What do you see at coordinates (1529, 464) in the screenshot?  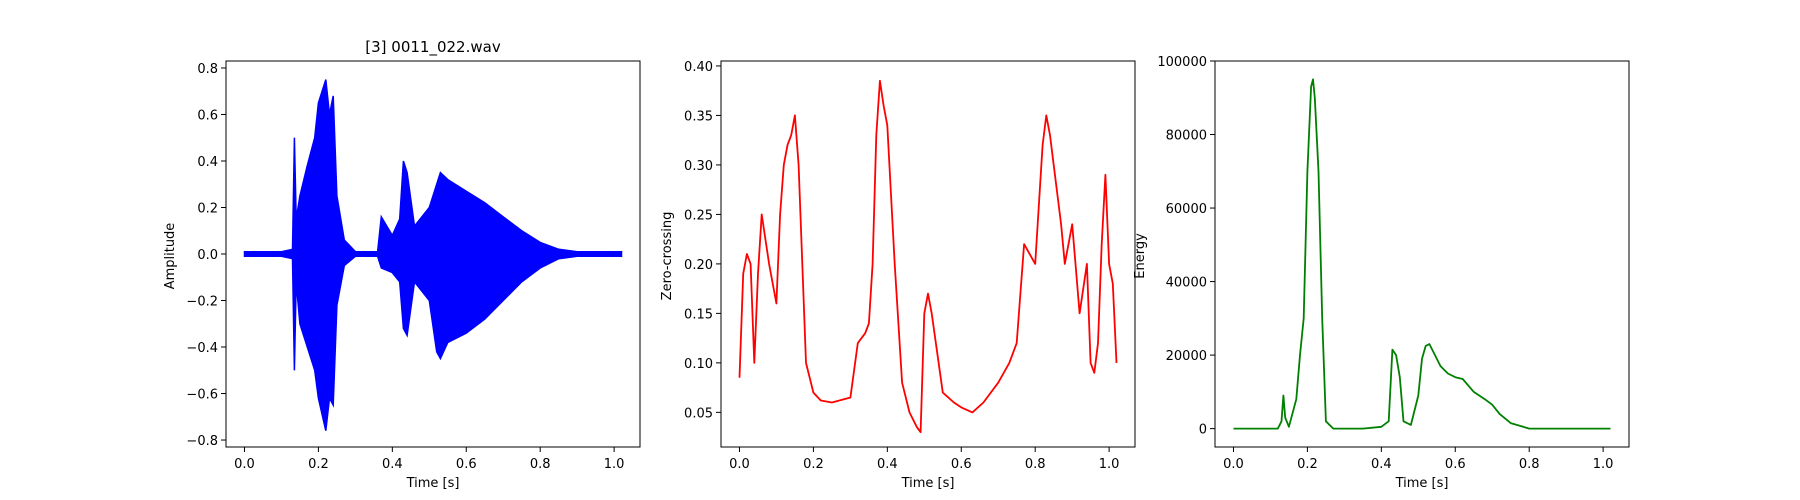 I see `energy-xtick-label: 0.8` at bounding box center [1529, 464].